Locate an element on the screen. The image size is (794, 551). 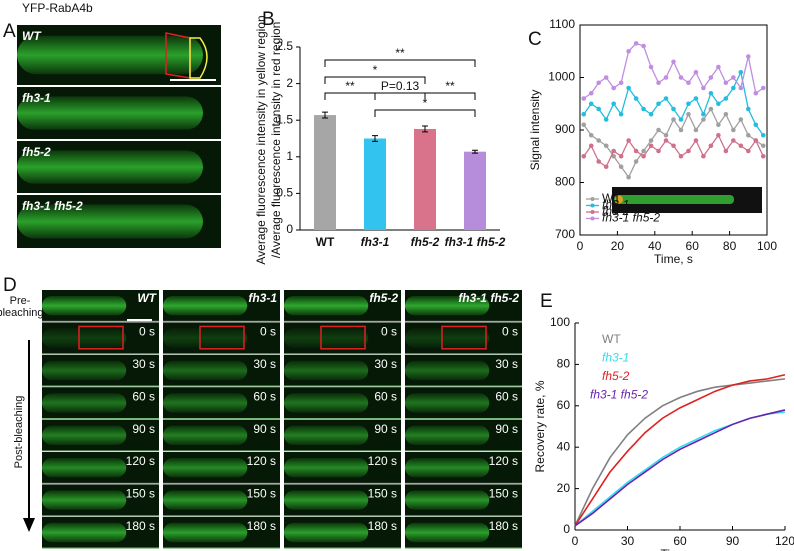
image-label: fh3-1 fh5-2 is located at coordinates (52, 206).